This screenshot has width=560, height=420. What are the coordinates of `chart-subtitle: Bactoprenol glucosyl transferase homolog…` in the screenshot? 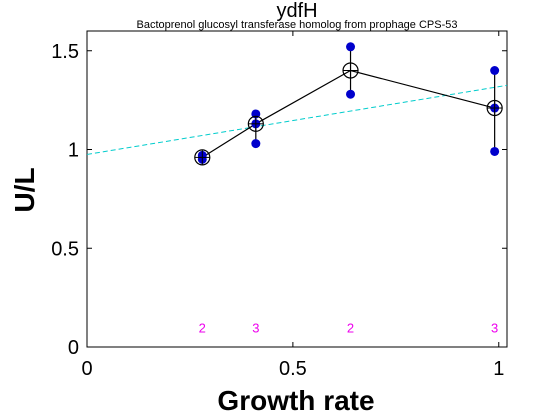 It's located at (296, 25).